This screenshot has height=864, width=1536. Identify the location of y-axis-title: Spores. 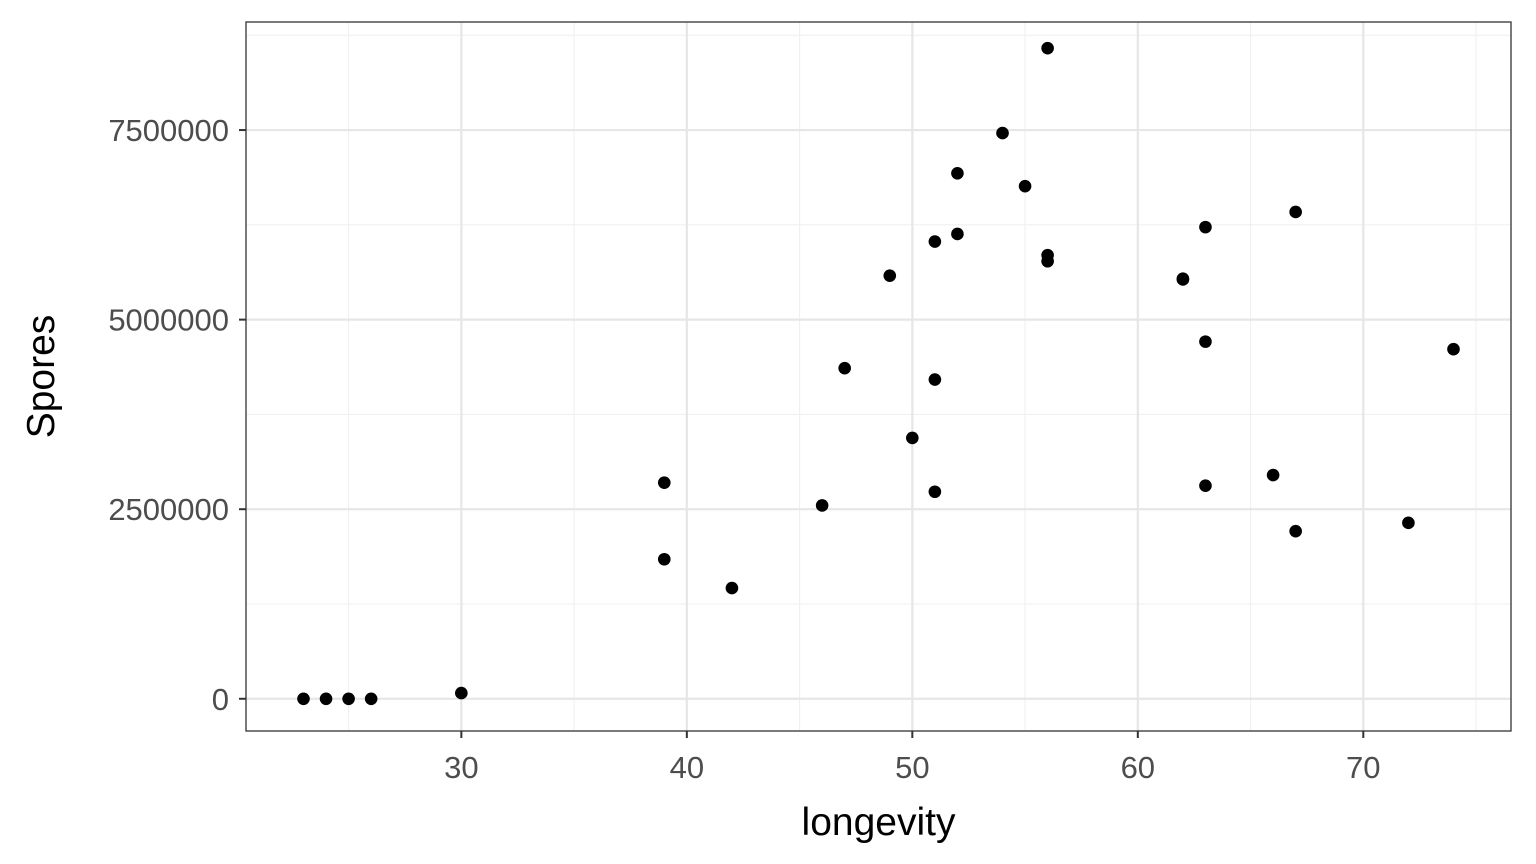
(41, 377).